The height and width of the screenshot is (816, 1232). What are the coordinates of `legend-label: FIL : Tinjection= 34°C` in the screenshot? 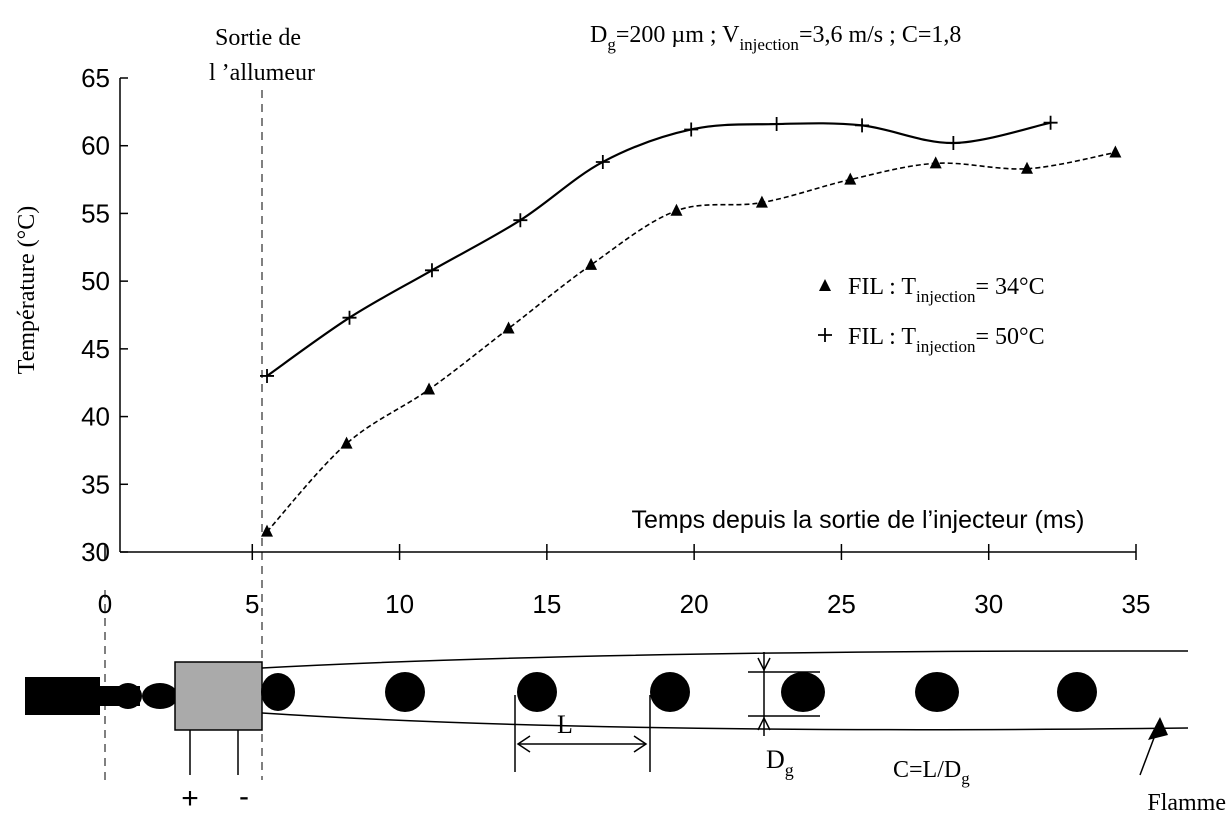 It's located at (946, 290).